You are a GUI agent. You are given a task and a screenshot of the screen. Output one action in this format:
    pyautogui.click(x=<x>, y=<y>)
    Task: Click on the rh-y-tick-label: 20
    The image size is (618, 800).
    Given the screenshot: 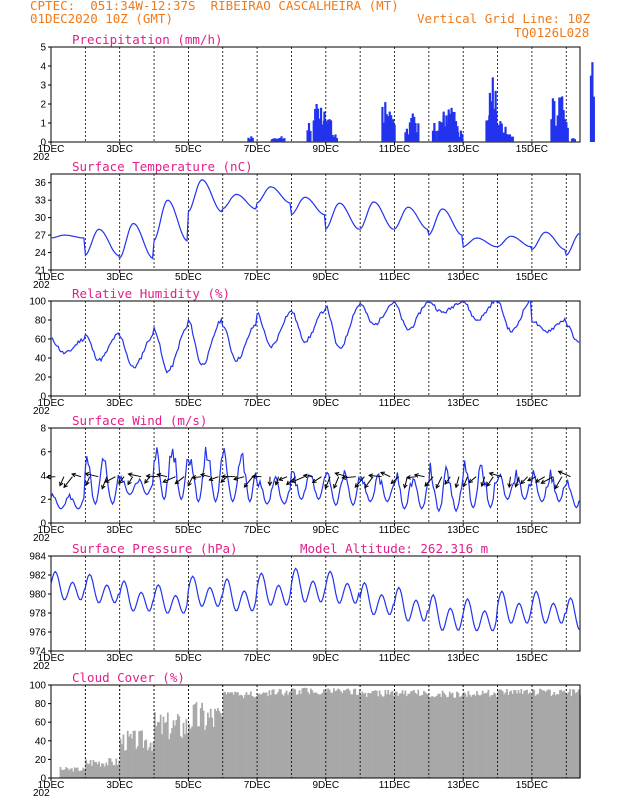 What is the action you would take?
    pyautogui.click(x=41, y=378)
    